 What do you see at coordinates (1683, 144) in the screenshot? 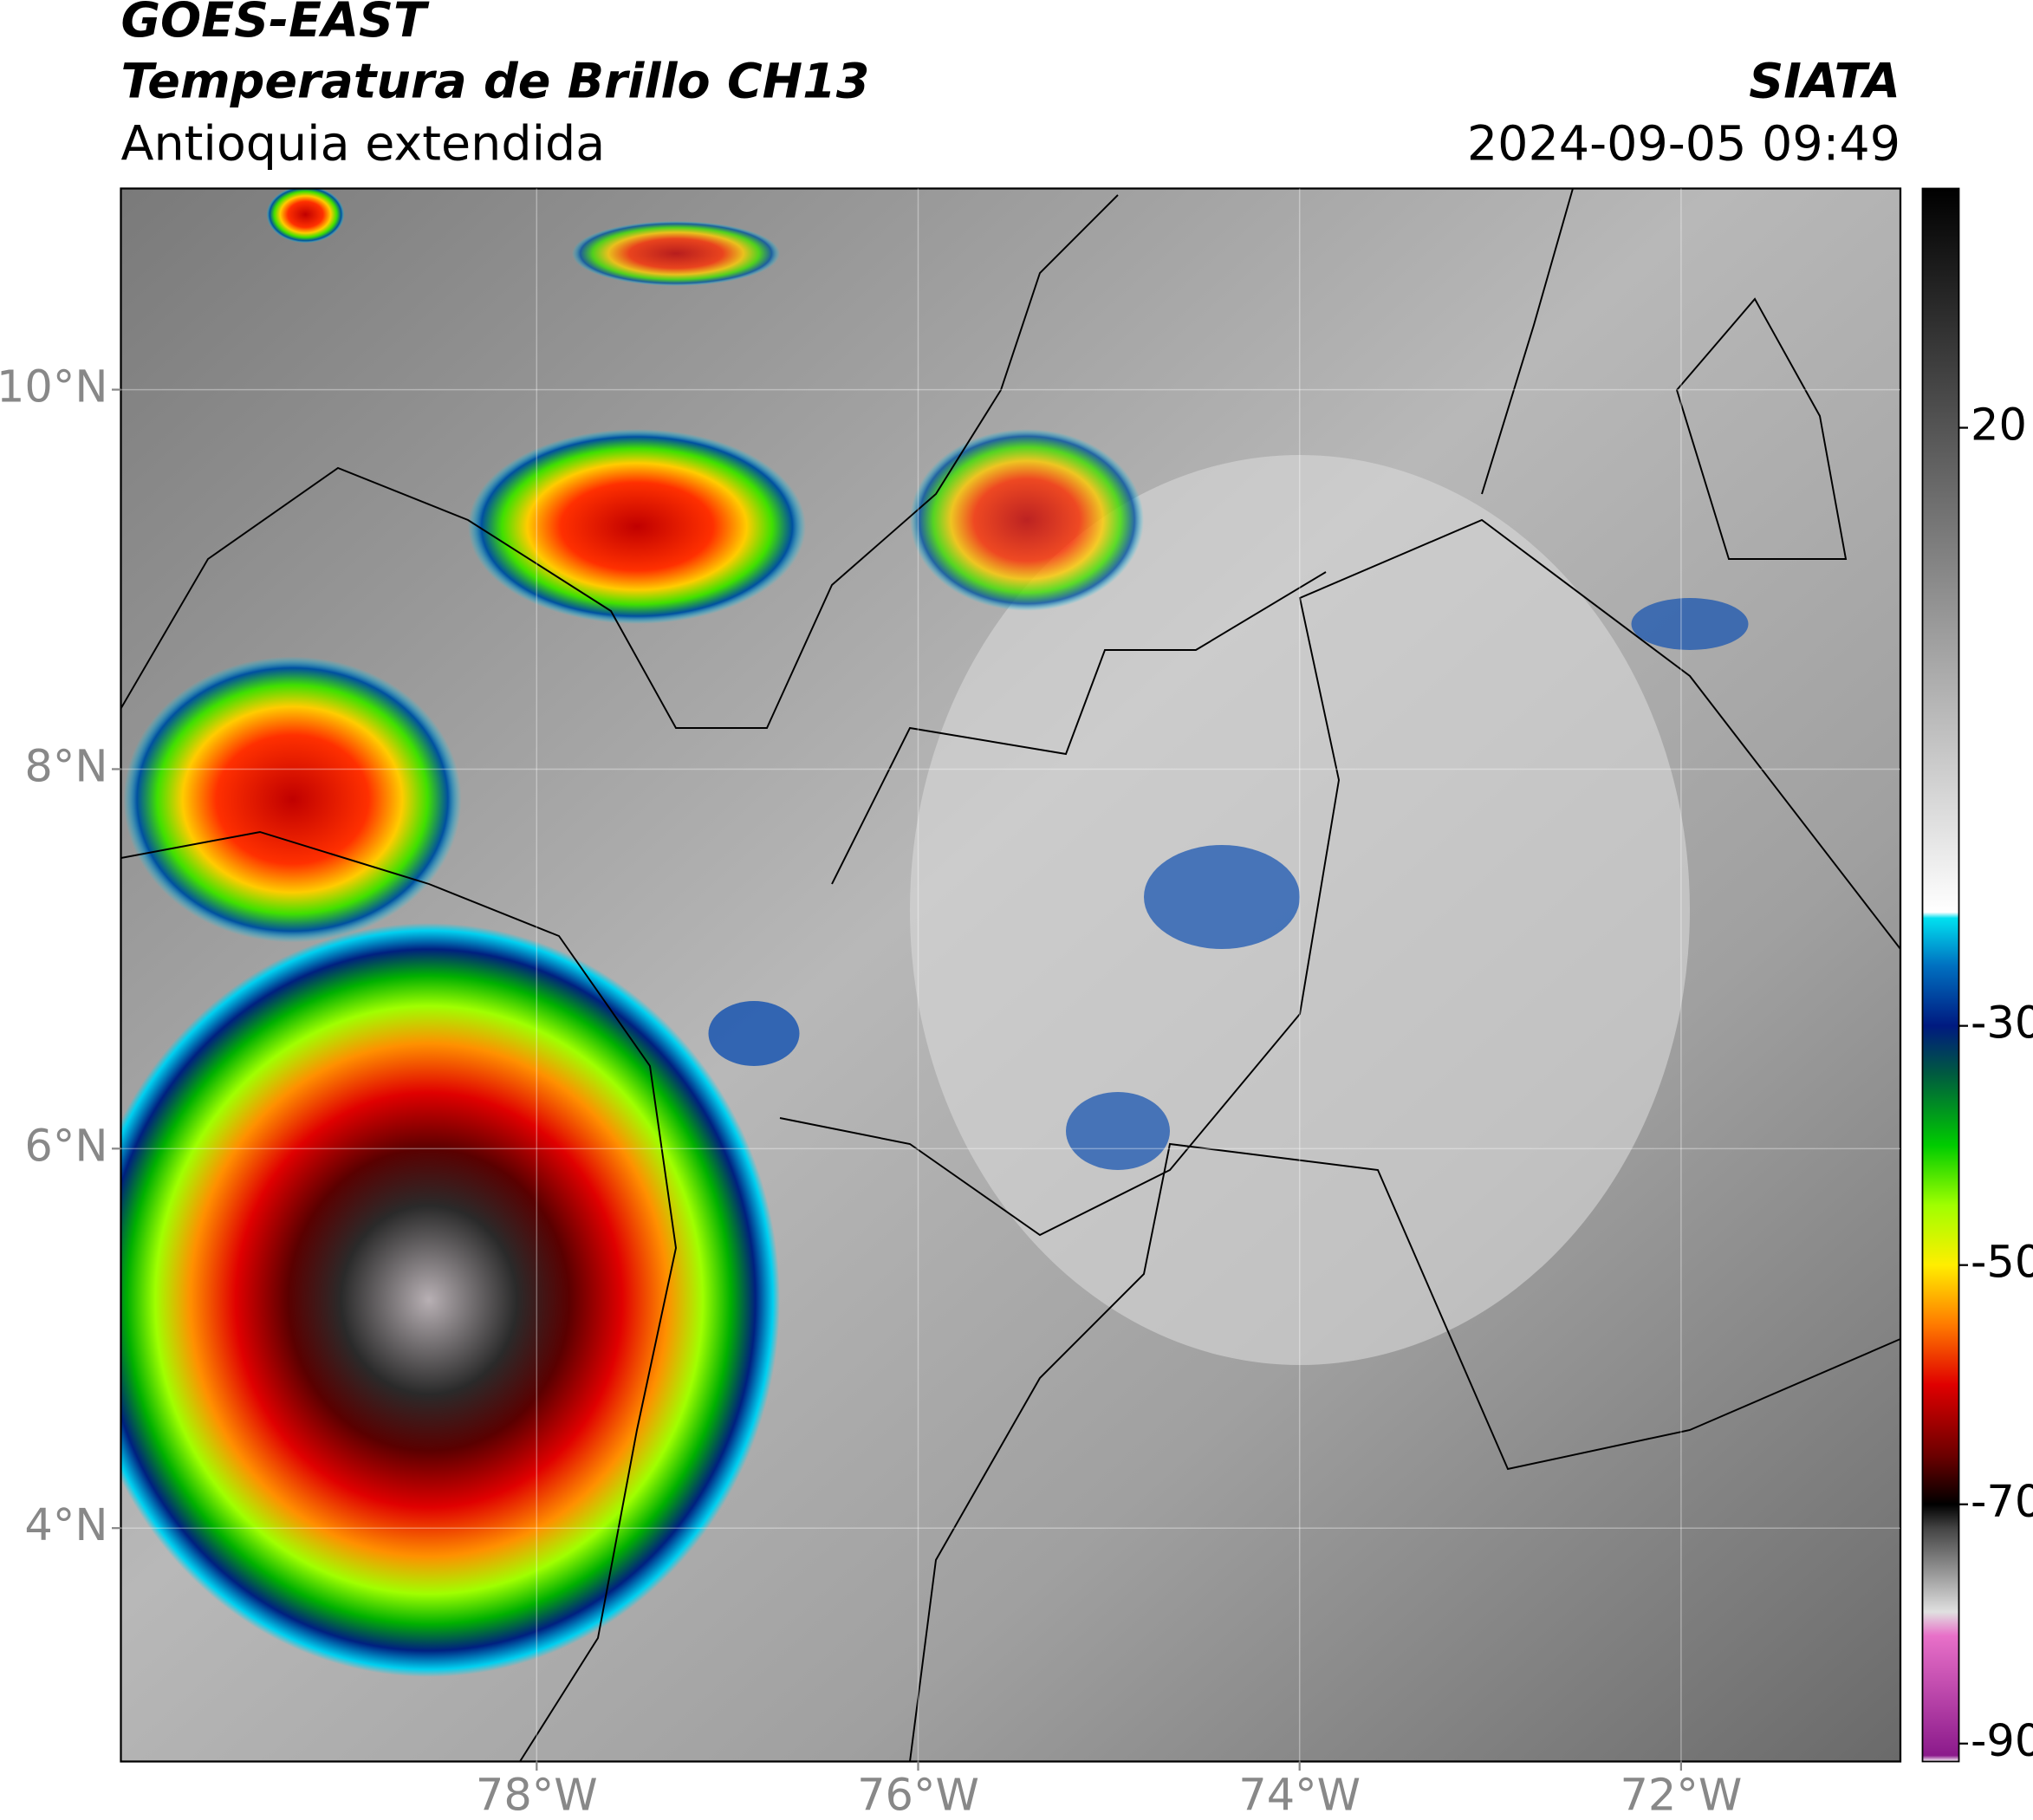
I see `timestamp: 2024-09-05 09:49` at bounding box center [1683, 144].